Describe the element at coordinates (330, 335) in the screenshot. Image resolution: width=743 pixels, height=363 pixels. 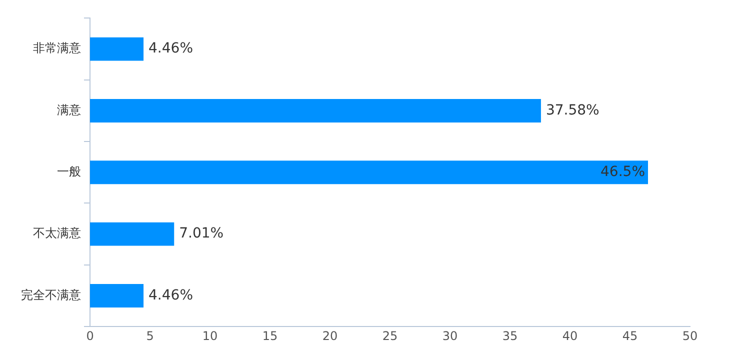
I see `x-tick-label: 20` at that location.